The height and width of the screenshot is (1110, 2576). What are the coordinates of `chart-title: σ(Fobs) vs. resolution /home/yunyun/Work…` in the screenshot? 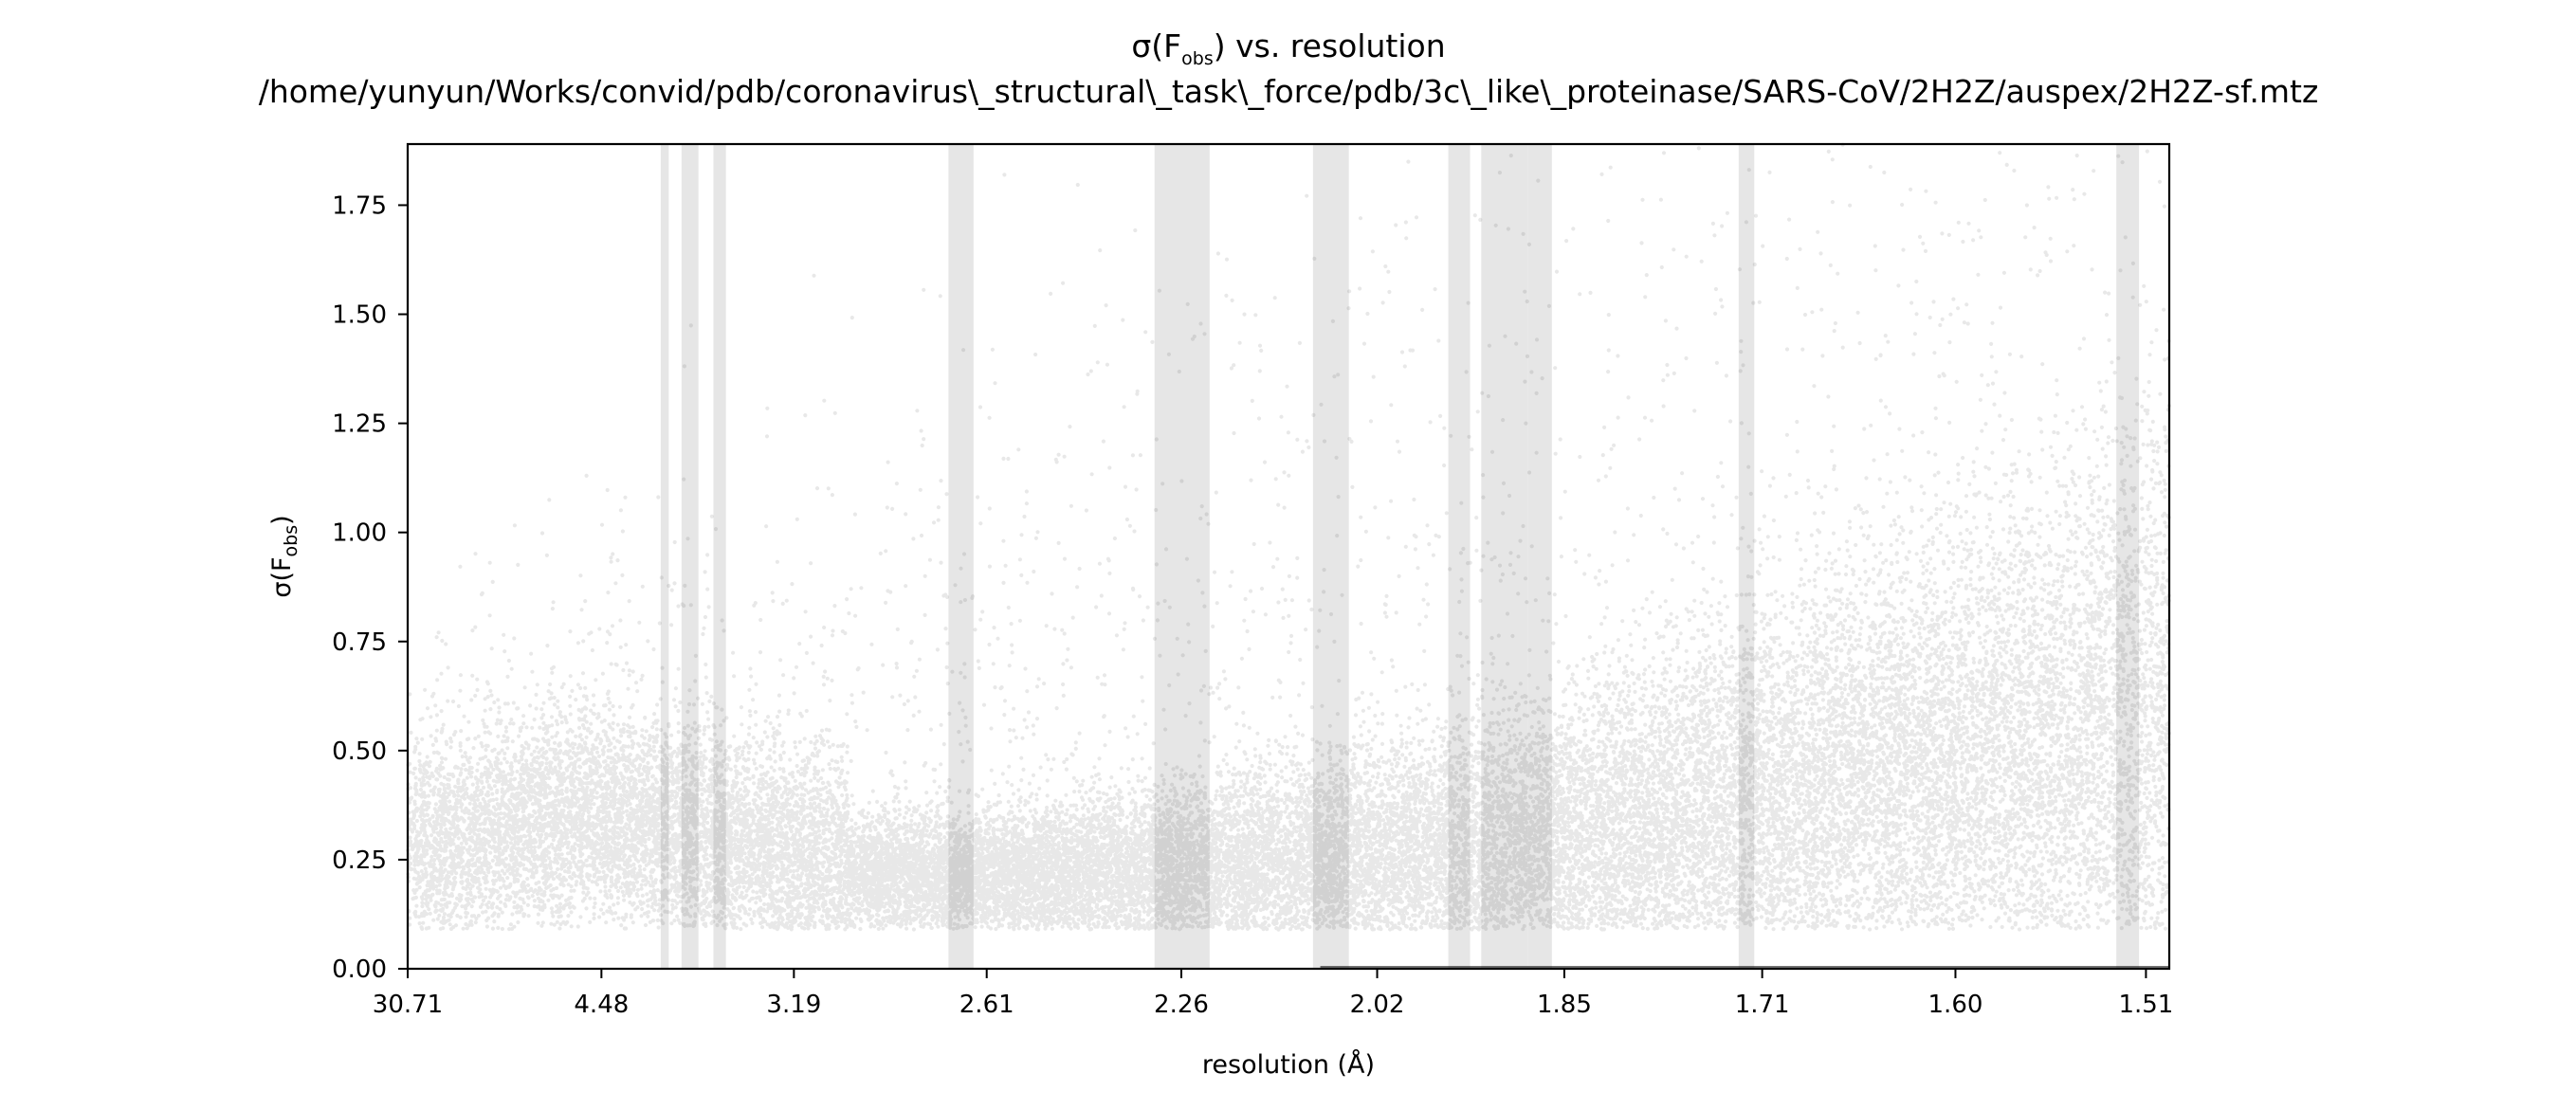 It's located at (1289, 68).